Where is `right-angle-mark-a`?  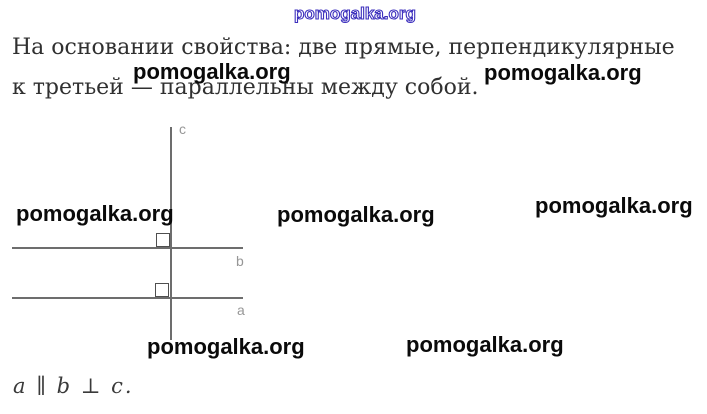 right-angle-mark-a is located at coordinates (162, 290).